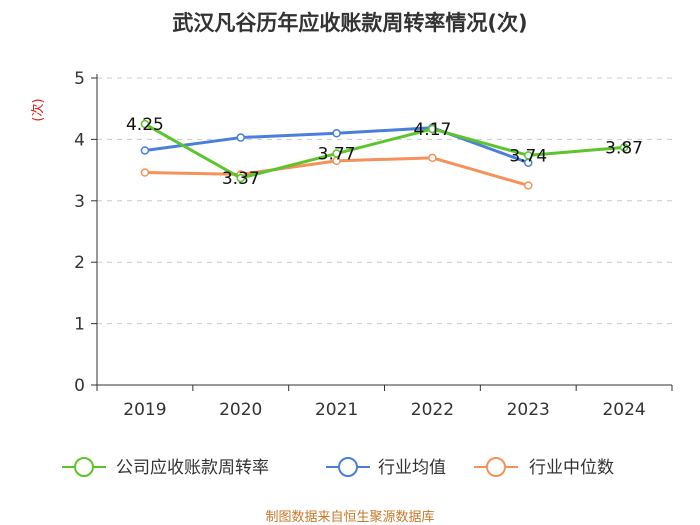 This screenshot has width=700, height=525. What do you see at coordinates (38, 109) in the screenshot?
I see `y-axis-label: (次)` at bounding box center [38, 109].